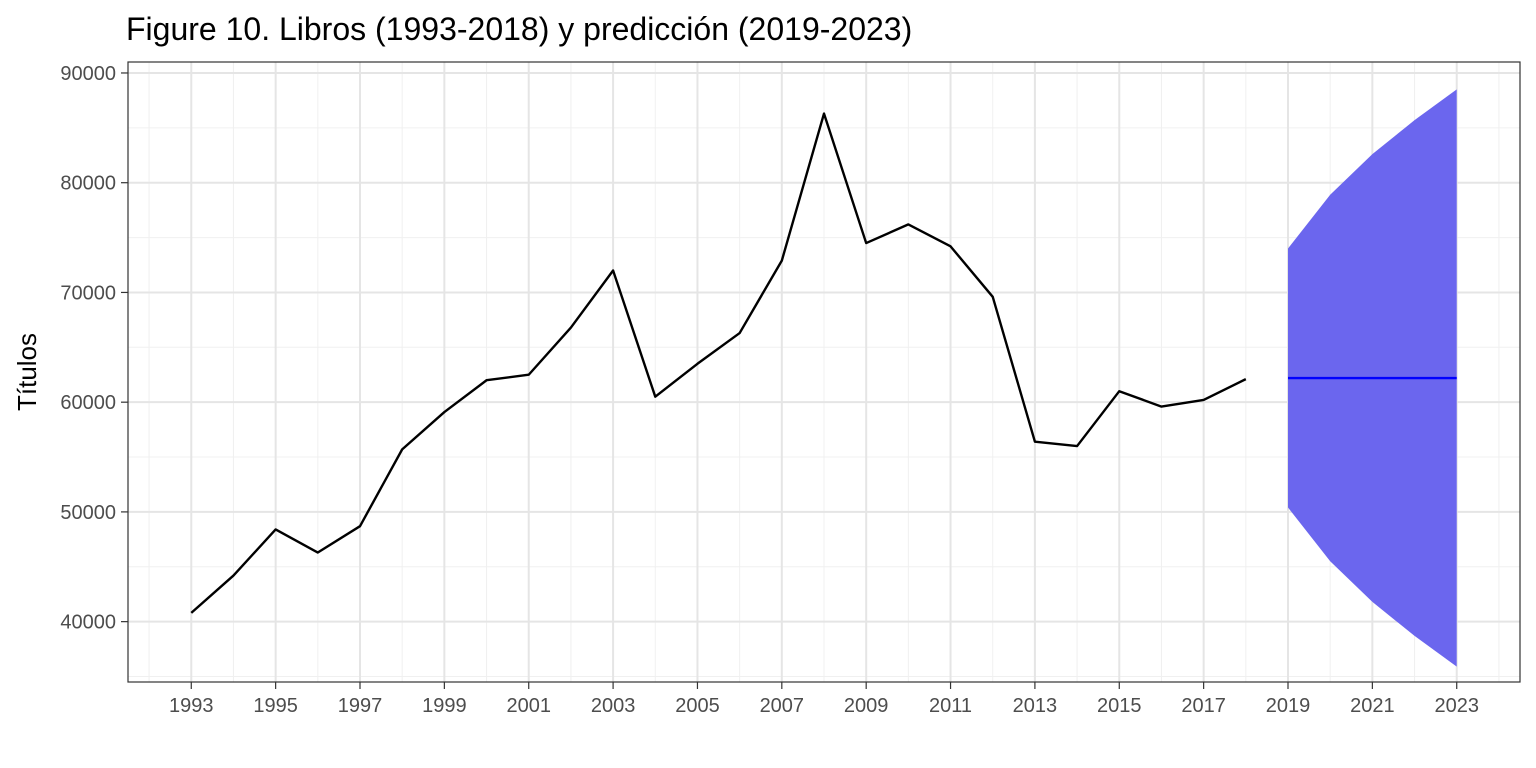 The image size is (1536, 768). What do you see at coordinates (360, 706) in the screenshot?
I see `x-tick-label: 1997` at bounding box center [360, 706].